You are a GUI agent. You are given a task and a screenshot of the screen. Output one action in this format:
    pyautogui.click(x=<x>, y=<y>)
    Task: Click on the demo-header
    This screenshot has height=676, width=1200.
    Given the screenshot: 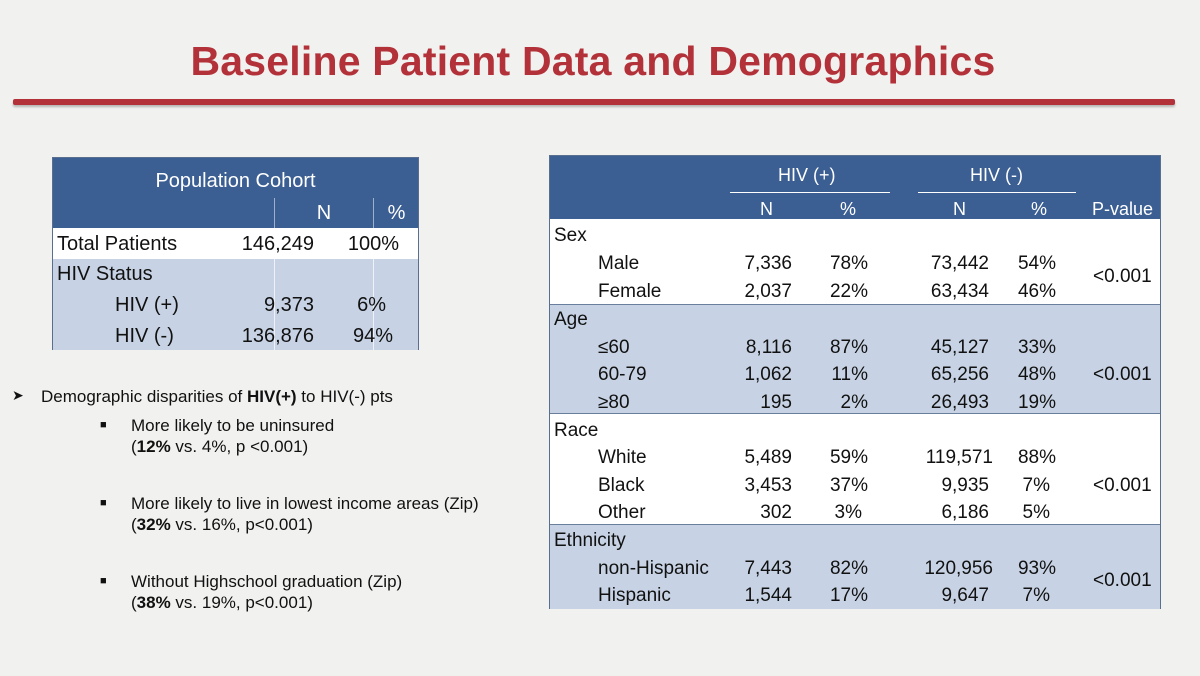 What is the action you would take?
    pyautogui.click(x=855, y=187)
    